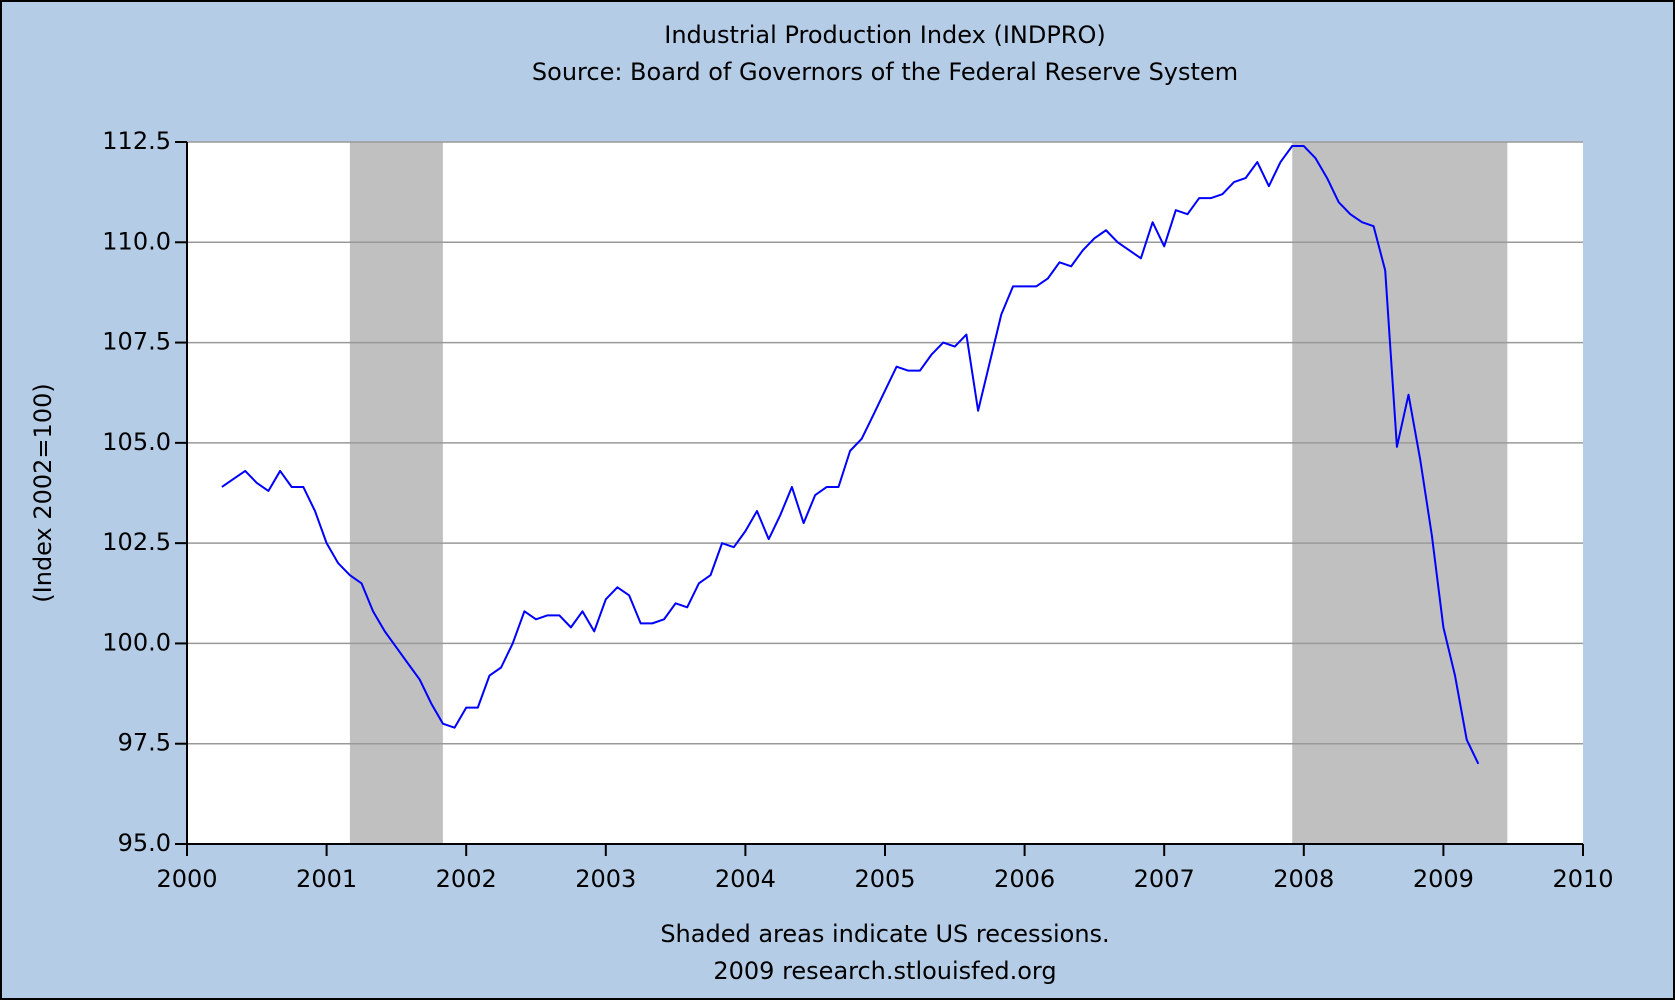  I want to click on footnote: 2009 research.stlouisfed.org, so click(884, 971).